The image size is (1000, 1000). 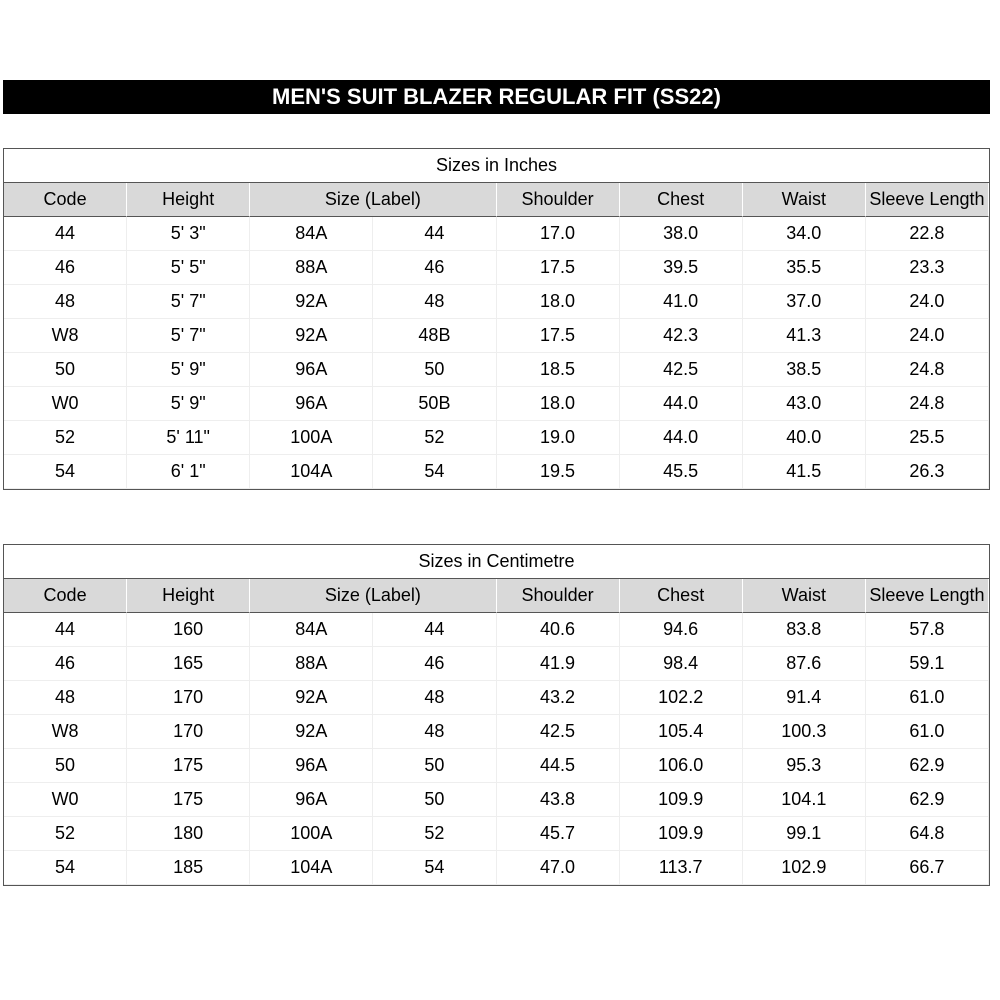 What do you see at coordinates (927, 438) in the screenshot?
I see `table-cell: 25.5` at bounding box center [927, 438].